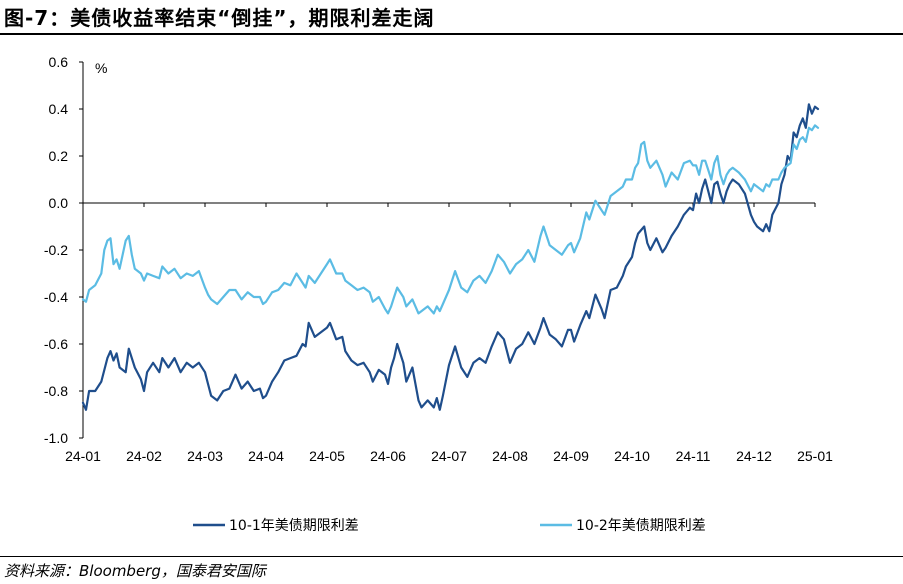  What do you see at coordinates (59, 156) in the screenshot?
I see `y-tick-label: 0.2` at bounding box center [59, 156].